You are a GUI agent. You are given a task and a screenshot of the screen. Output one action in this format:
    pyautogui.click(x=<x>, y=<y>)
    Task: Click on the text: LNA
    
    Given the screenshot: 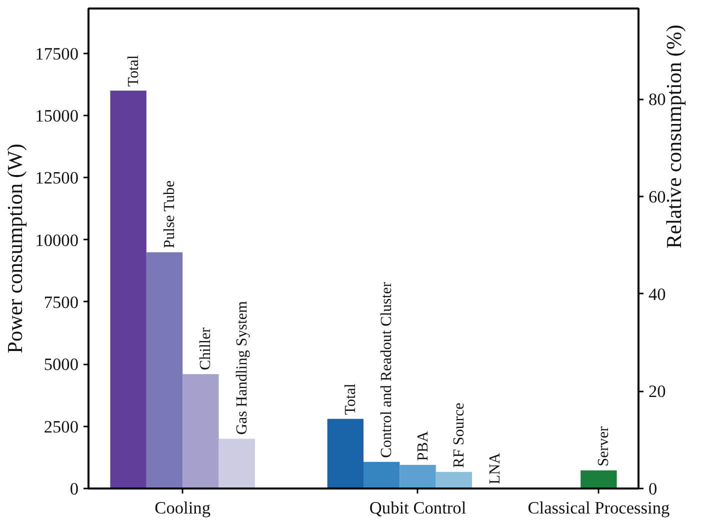 What is the action you would take?
    pyautogui.click(x=495, y=468)
    